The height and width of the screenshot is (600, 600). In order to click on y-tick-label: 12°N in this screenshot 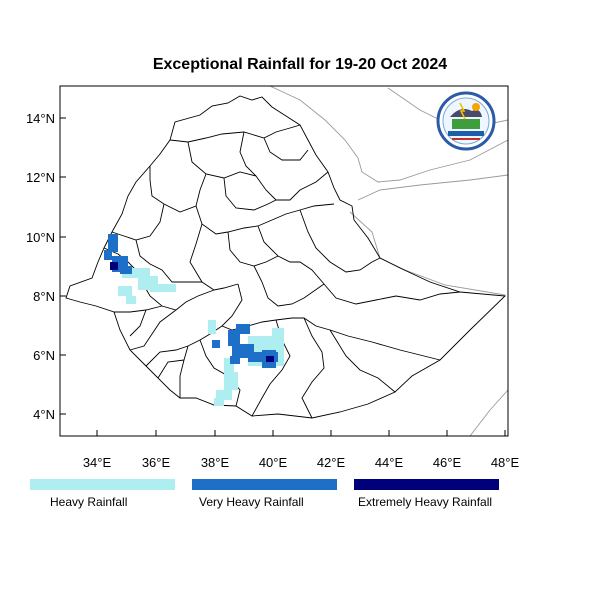, I will do `click(40, 177)`.